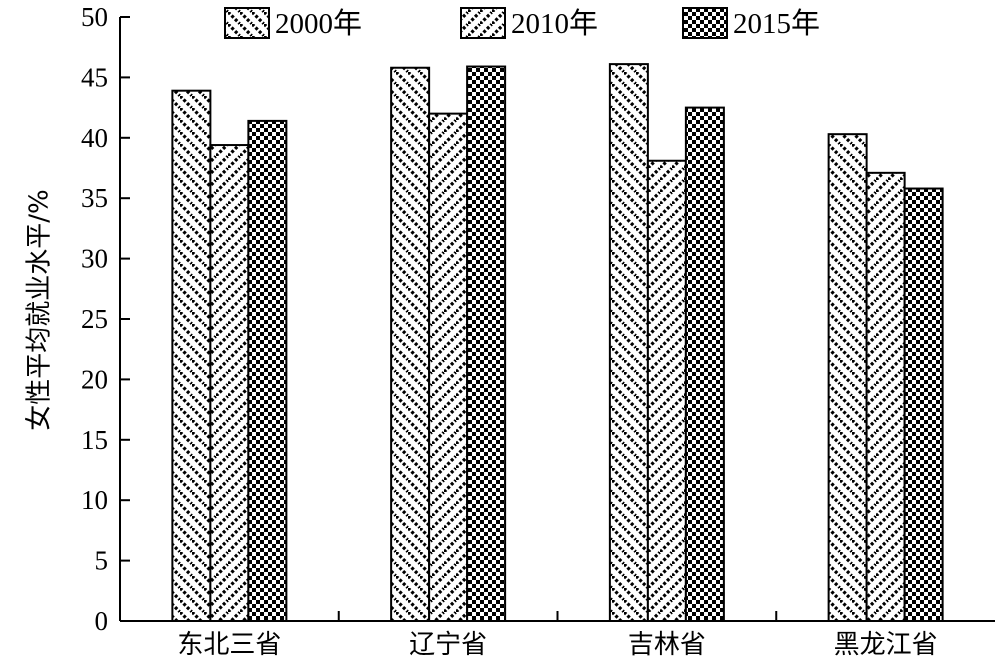  Describe the element at coordinates (94, 17) in the screenshot. I see `y-tick-label: 50` at that location.